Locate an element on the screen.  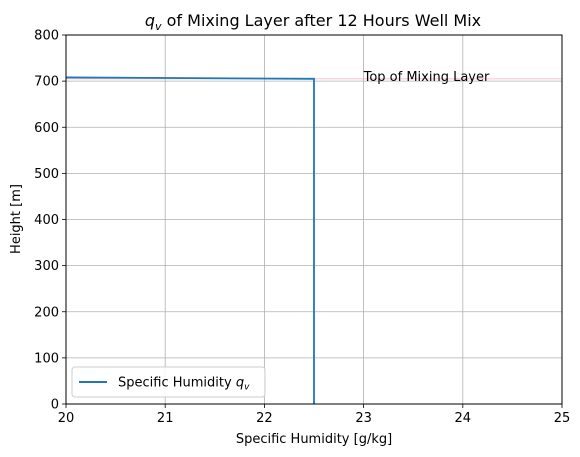
x-tick-label-0: 20 is located at coordinates (66, 418).